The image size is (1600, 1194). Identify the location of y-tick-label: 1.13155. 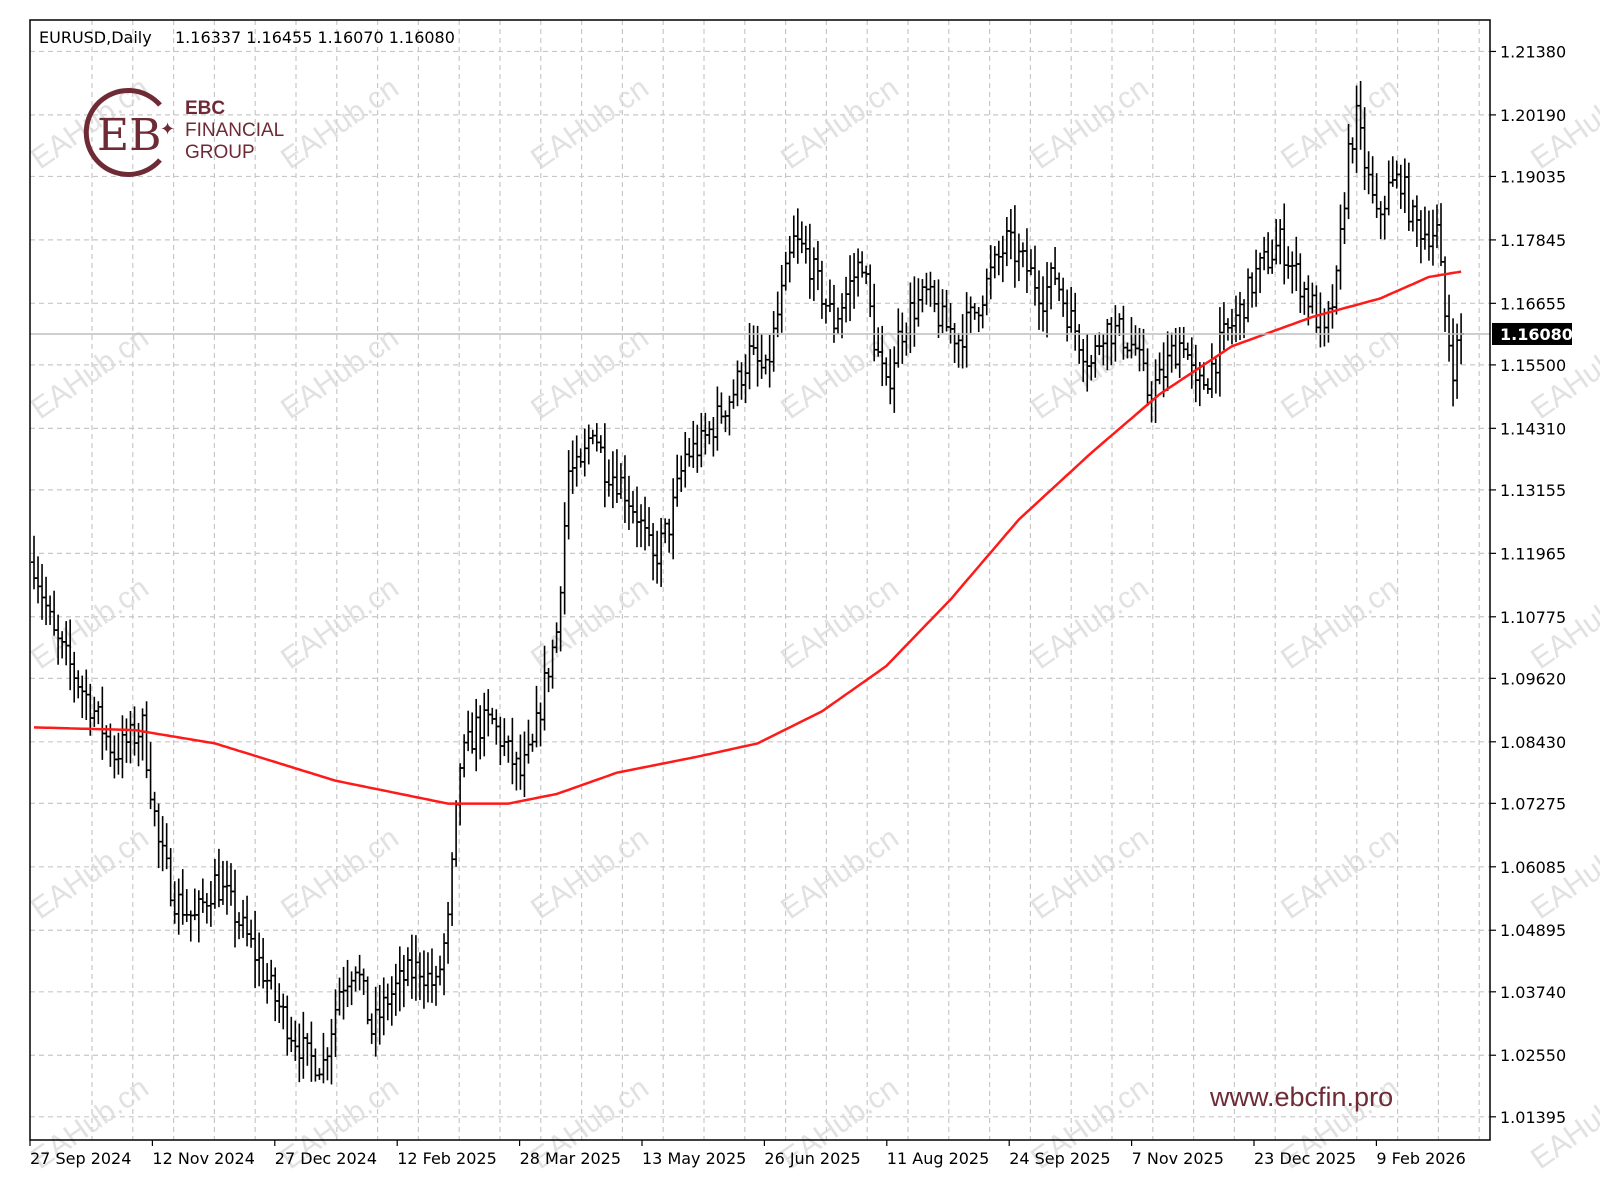
(1533, 490).